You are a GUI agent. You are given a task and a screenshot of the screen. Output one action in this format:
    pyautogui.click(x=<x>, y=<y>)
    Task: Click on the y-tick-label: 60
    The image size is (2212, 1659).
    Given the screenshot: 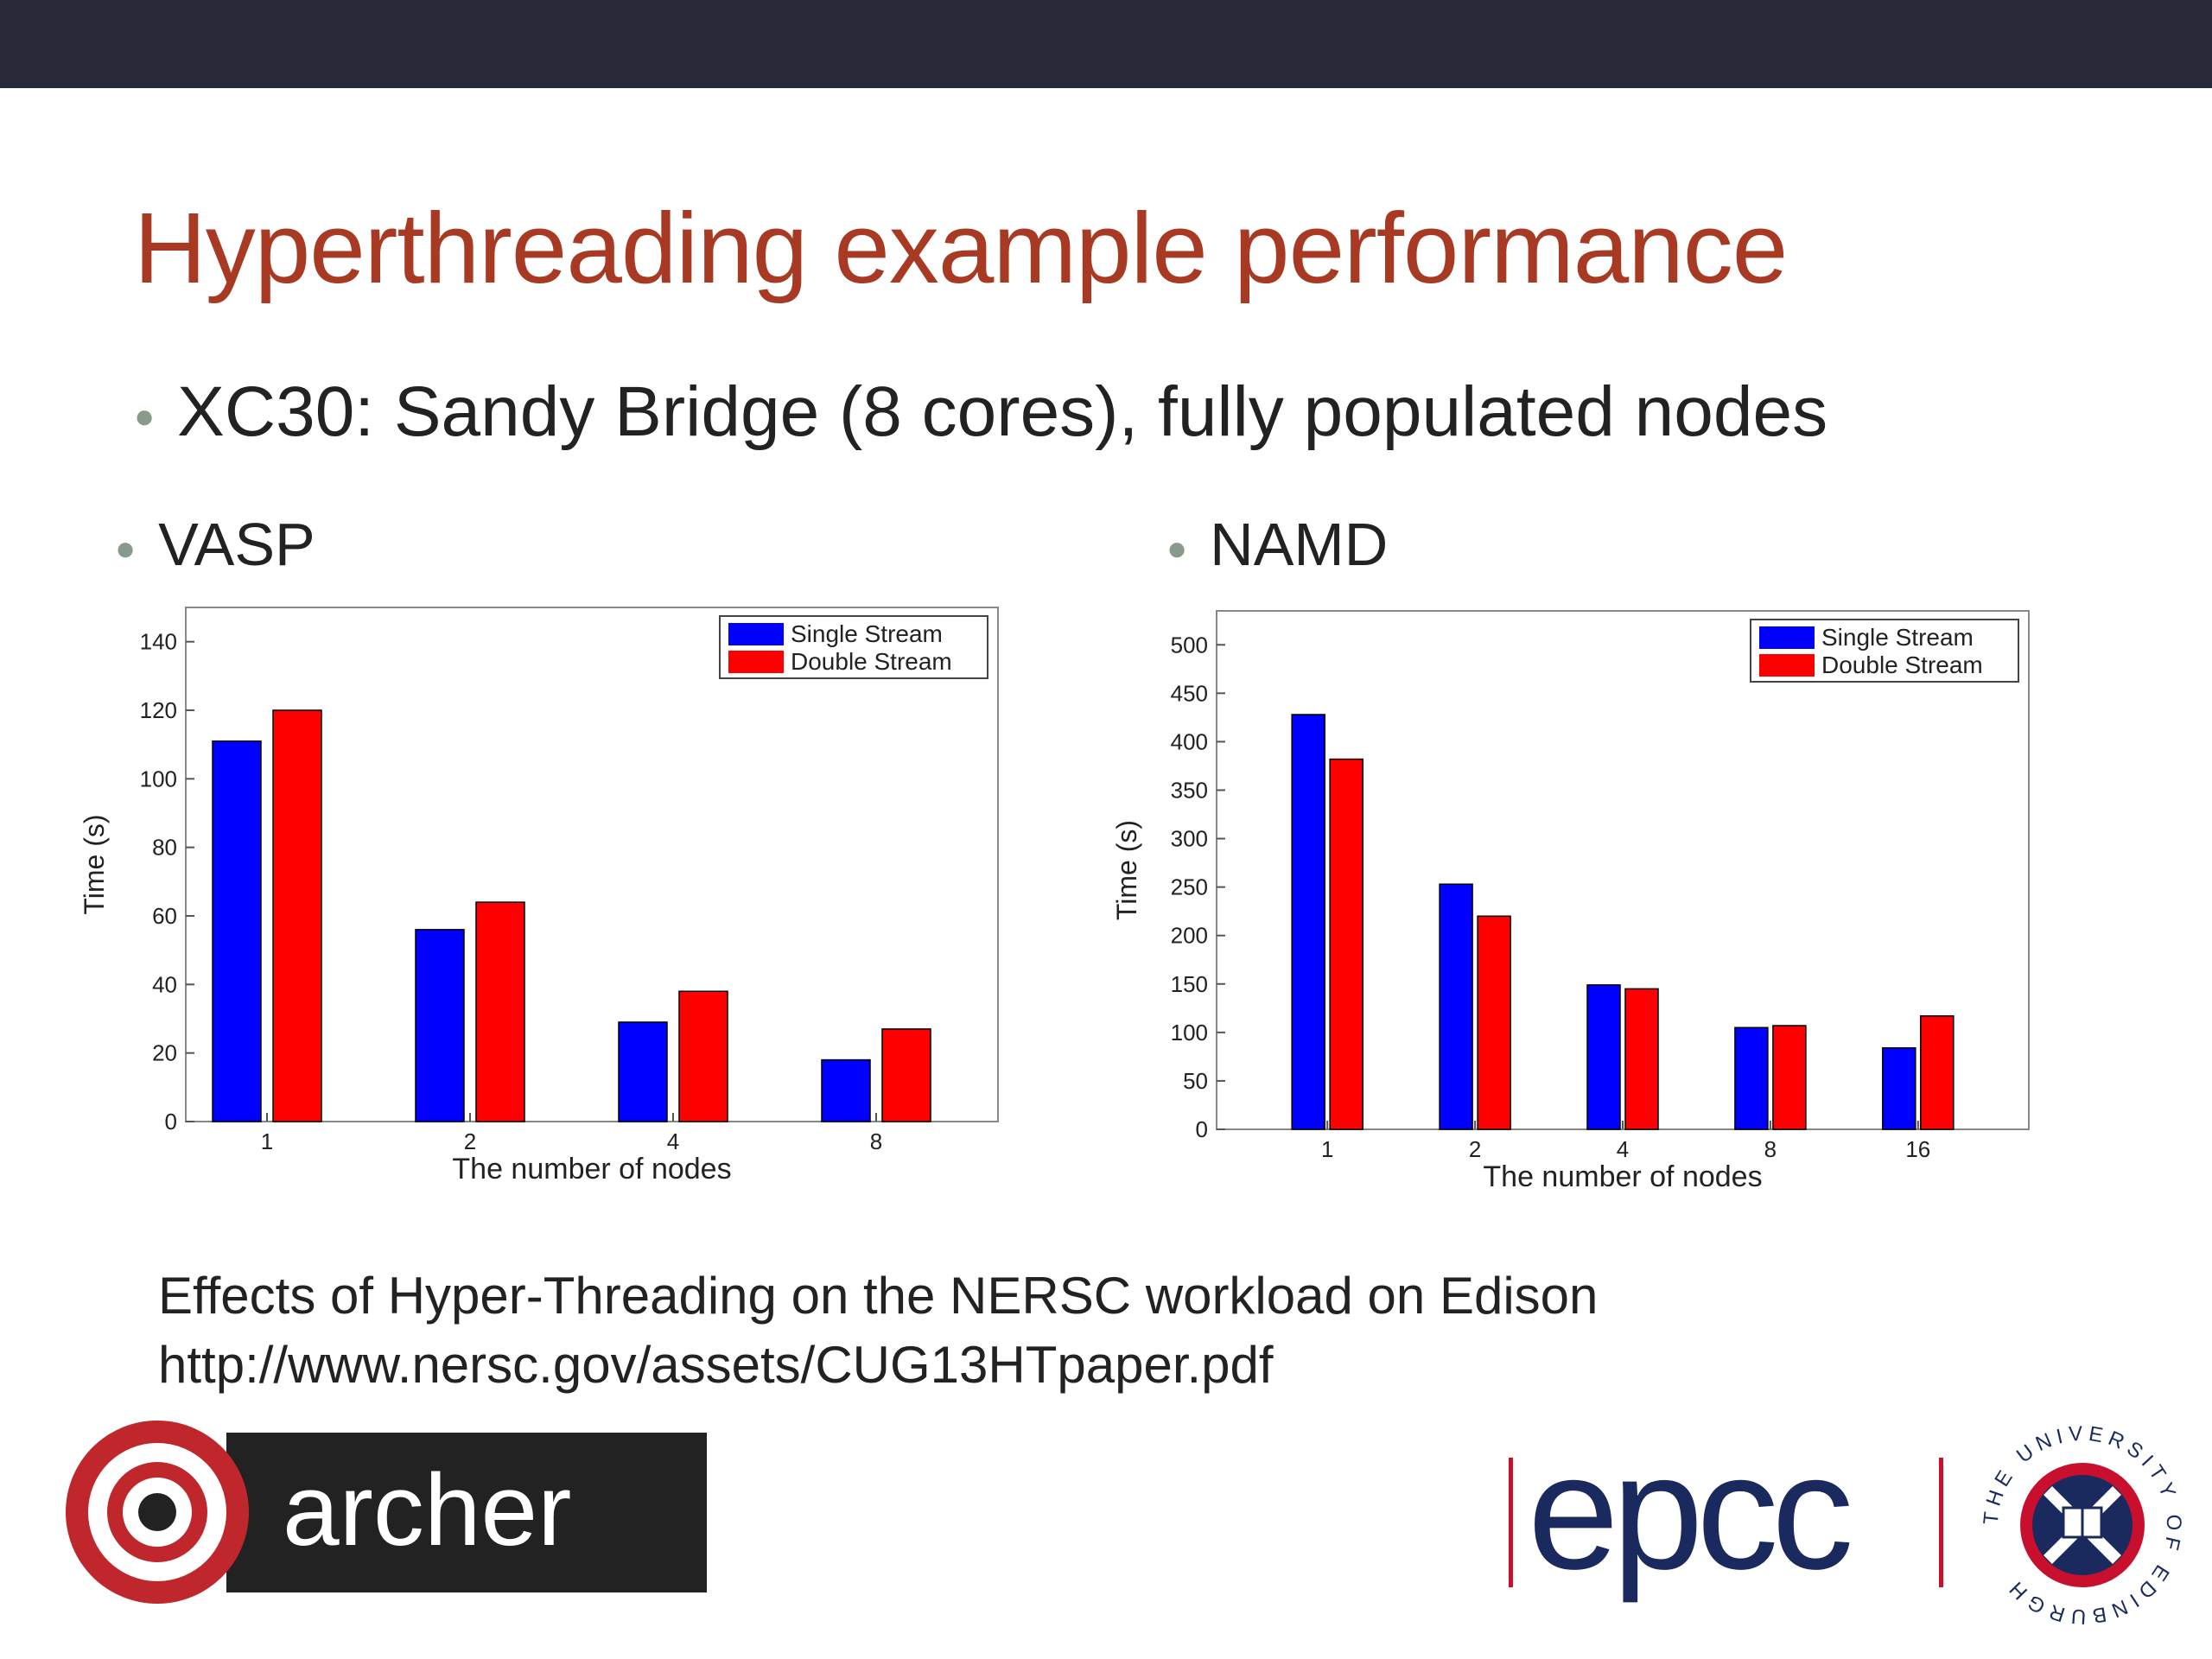 What is the action you would take?
    pyautogui.click(x=164, y=916)
    